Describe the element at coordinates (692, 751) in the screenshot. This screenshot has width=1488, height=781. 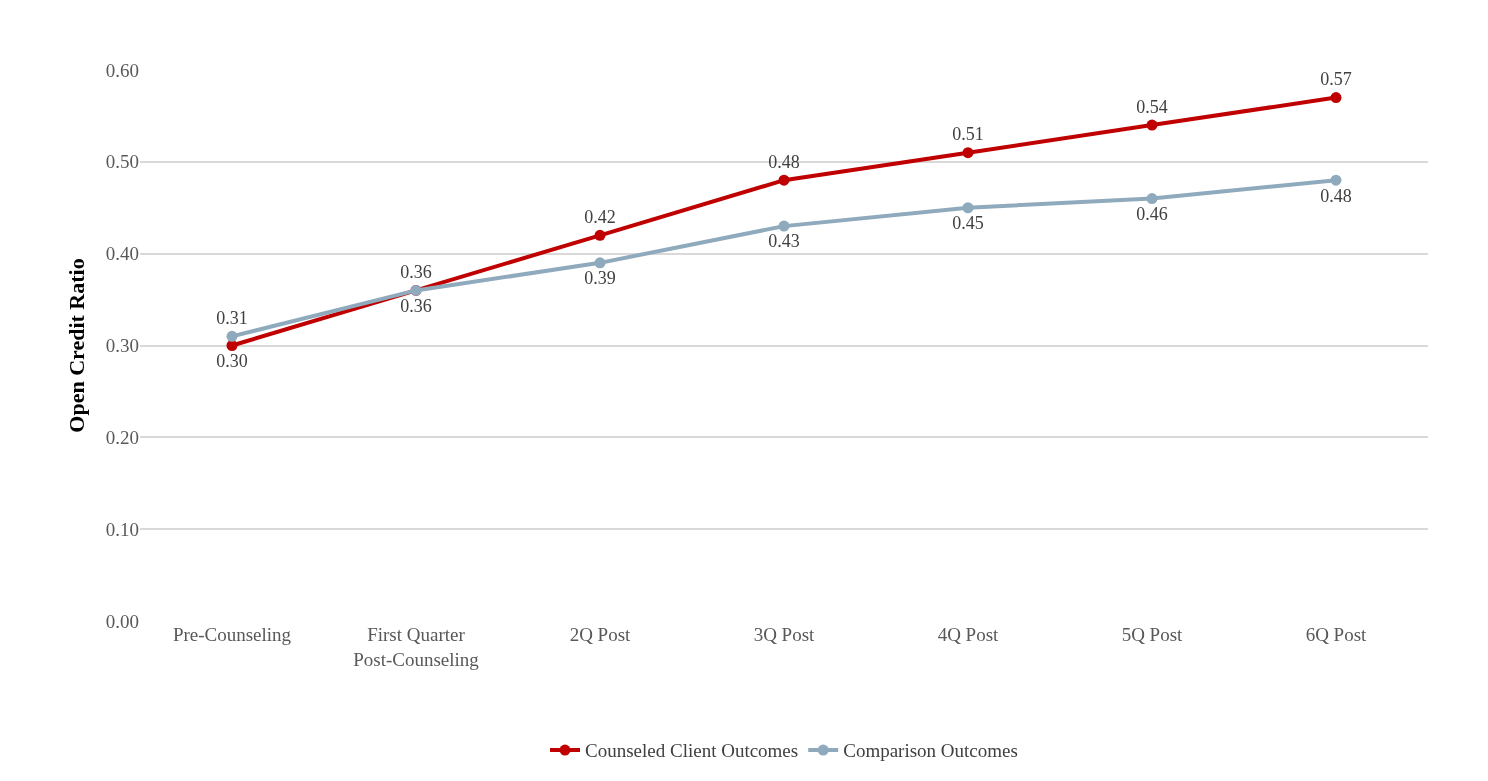
I see `legend-label: Counseled Client Outcomes` at that location.